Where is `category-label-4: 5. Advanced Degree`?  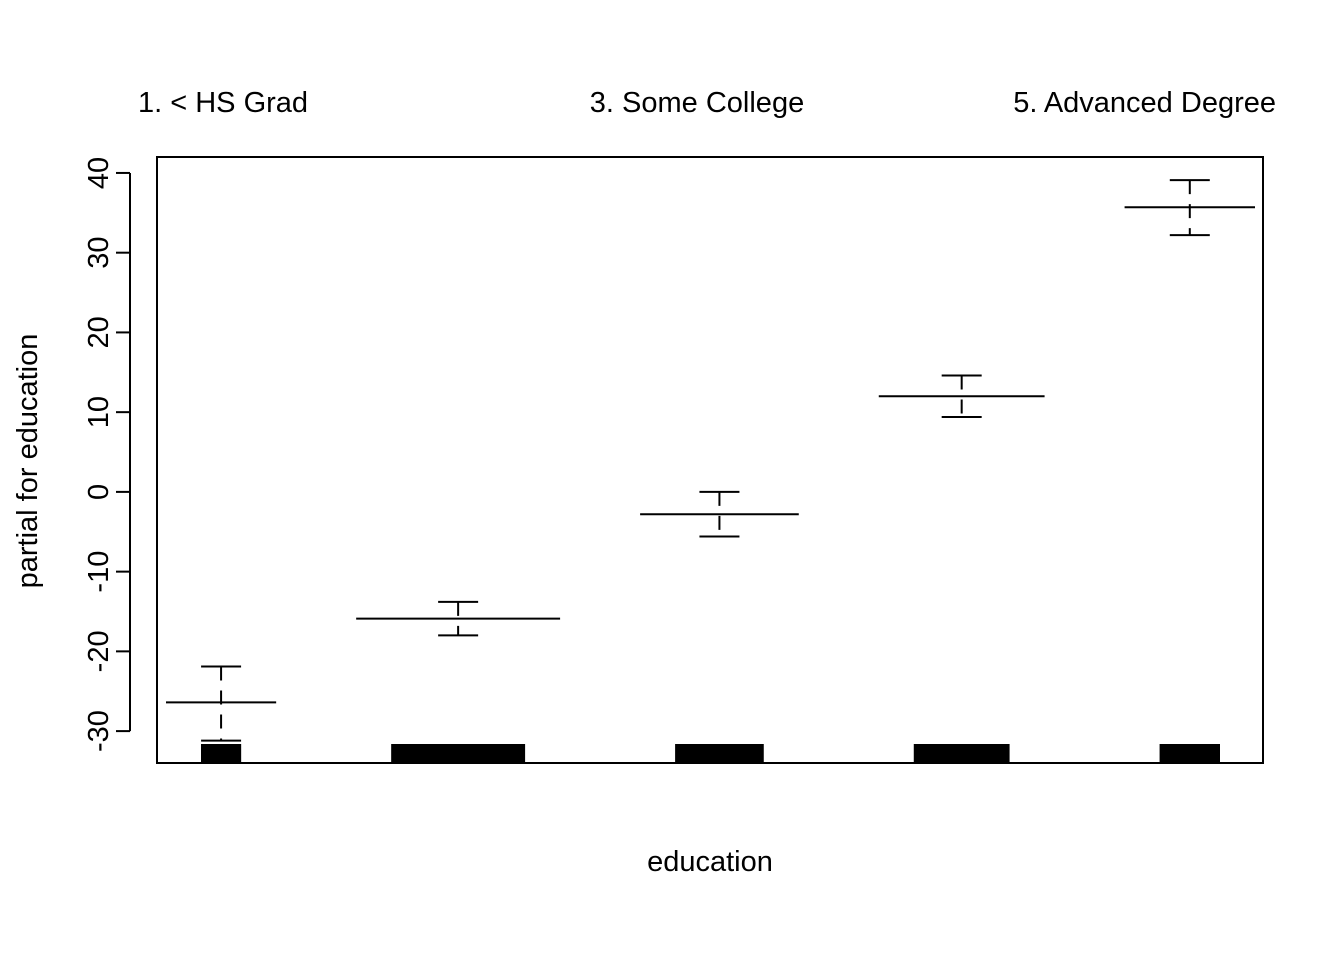 category-label-4: 5. Advanced Degree is located at coordinates (1144, 103).